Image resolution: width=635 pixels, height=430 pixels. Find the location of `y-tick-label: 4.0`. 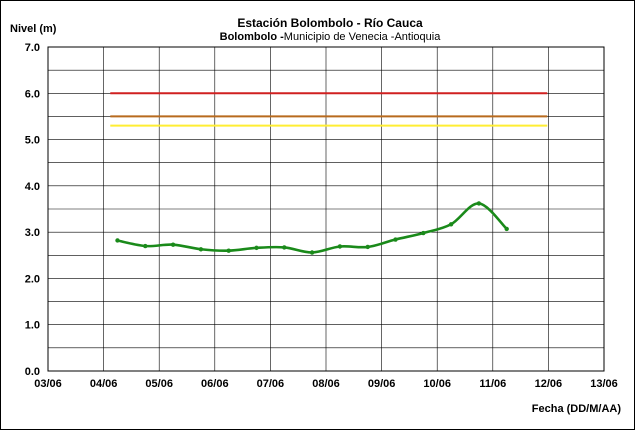

y-tick-label: 4.0 is located at coordinates (32, 187).